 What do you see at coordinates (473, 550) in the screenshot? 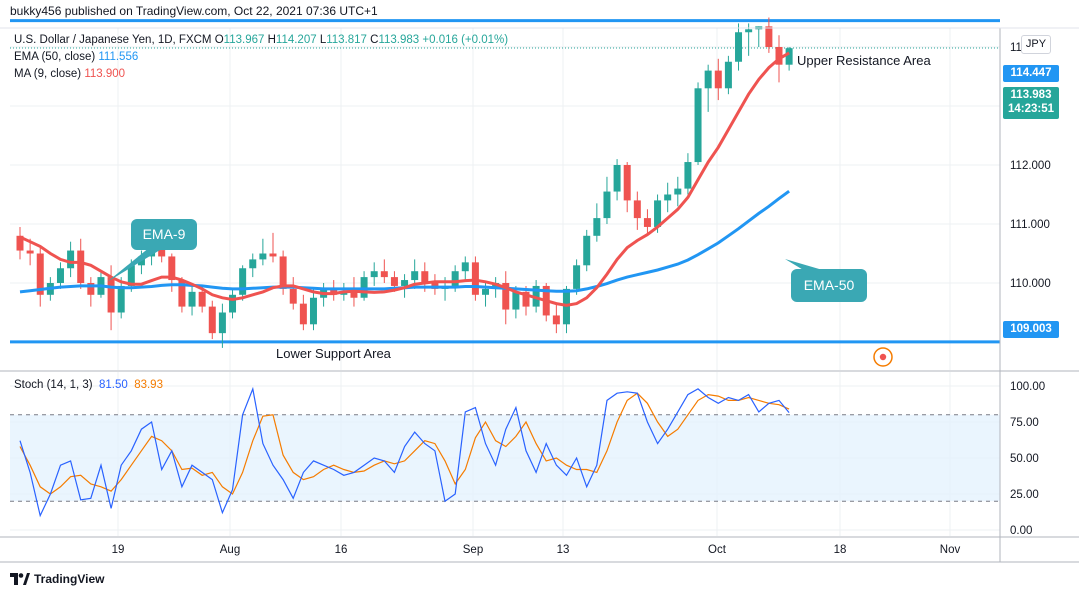
I see `time-tick-label: Sep` at bounding box center [473, 550].